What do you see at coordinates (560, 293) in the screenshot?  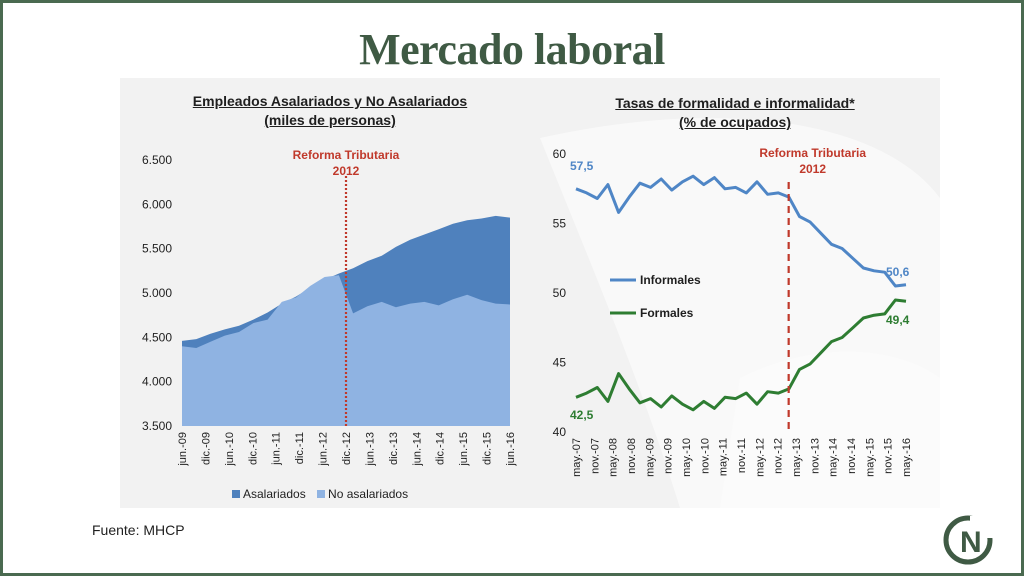 I see `right-y-tick-label: 50` at bounding box center [560, 293].